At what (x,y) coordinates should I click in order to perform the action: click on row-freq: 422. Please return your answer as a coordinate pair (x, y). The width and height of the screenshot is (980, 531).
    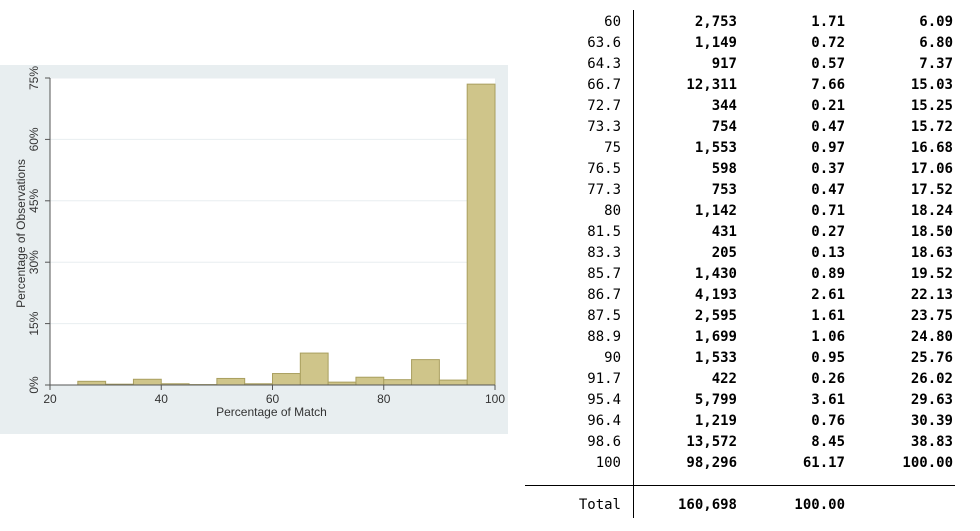
    Looking at the image, I should click on (724, 379).